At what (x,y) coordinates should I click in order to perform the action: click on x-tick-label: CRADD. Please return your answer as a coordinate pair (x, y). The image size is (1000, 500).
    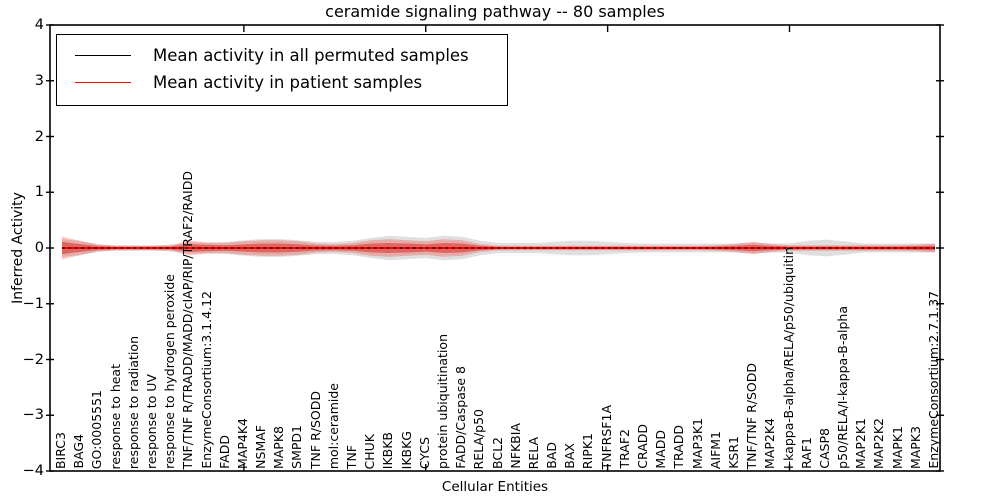
    Looking at the image, I should click on (642, 446).